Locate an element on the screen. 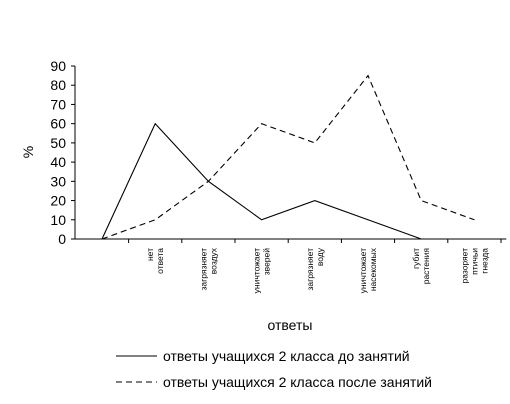  x-tick-label: нетответа is located at coordinates (155, 261).